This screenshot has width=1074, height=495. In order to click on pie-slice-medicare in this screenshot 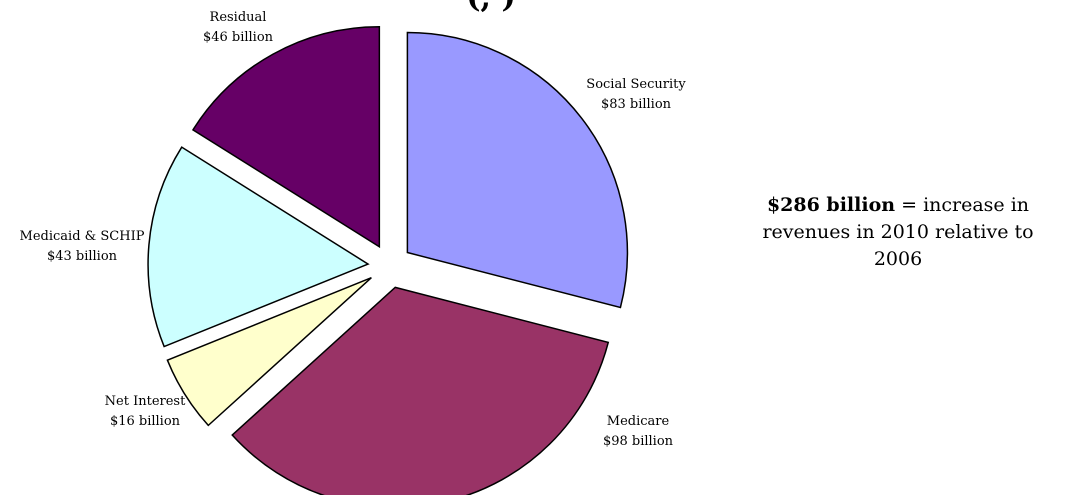, I will do `click(420, 390)`.